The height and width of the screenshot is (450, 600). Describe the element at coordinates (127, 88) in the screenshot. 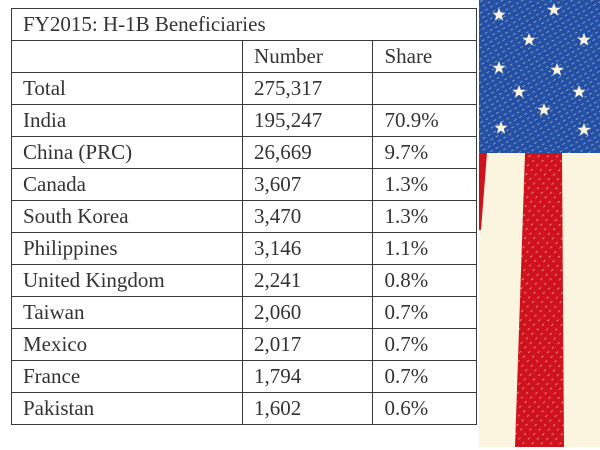

I see `cell-country: Total` at that location.